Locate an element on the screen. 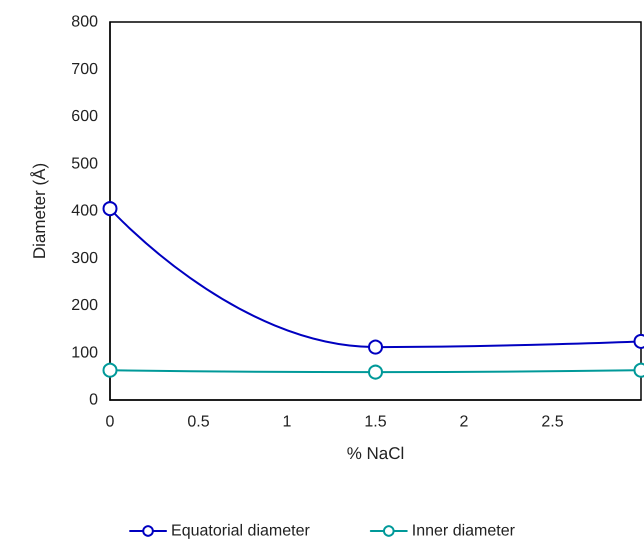 This screenshot has width=644, height=552. y-tick-label: 200 is located at coordinates (84, 305).